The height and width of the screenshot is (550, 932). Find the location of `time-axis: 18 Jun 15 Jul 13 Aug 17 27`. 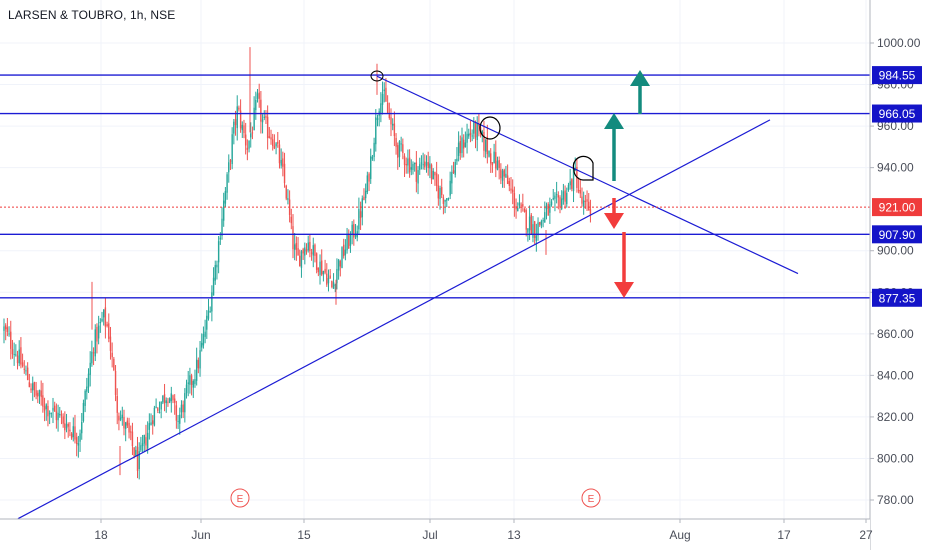

time-axis: 18 Jun 15 Jul 13 Aug 17 27 is located at coordinates (436, 534).